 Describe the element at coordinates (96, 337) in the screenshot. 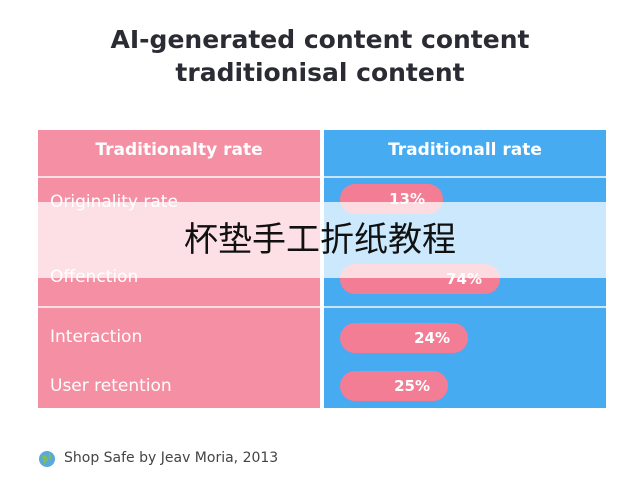

I see `row-label: Interaction` at that location.